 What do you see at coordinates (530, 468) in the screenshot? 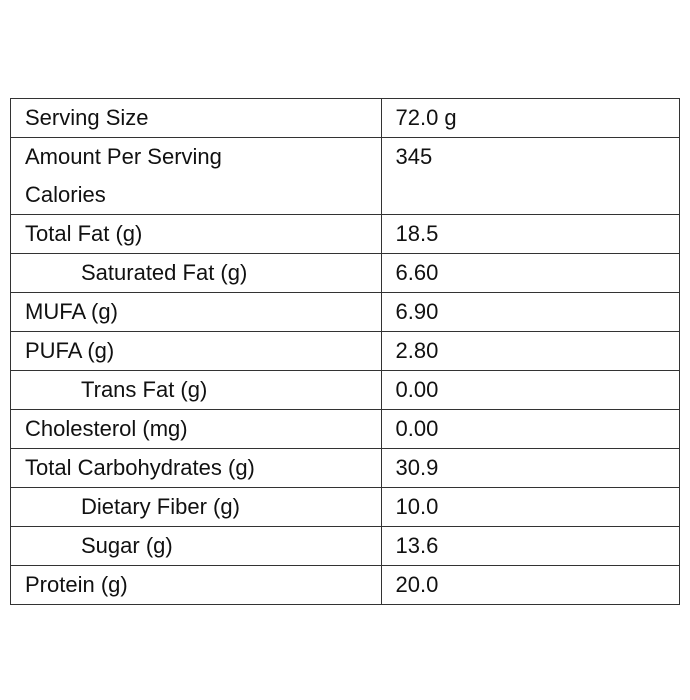
I see `row-value: 30.9` at bounding box center [530, 468].